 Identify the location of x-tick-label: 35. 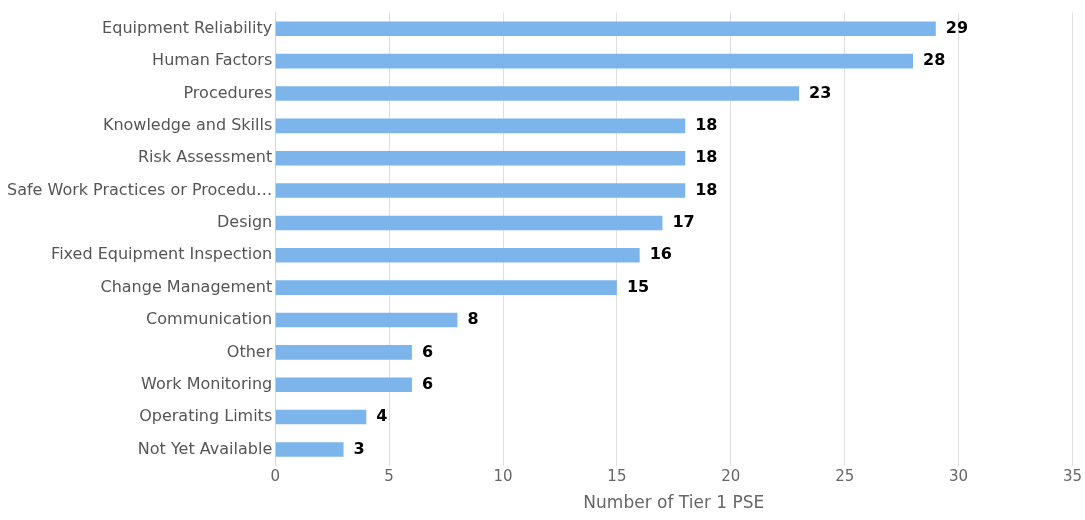
(1072, 476).